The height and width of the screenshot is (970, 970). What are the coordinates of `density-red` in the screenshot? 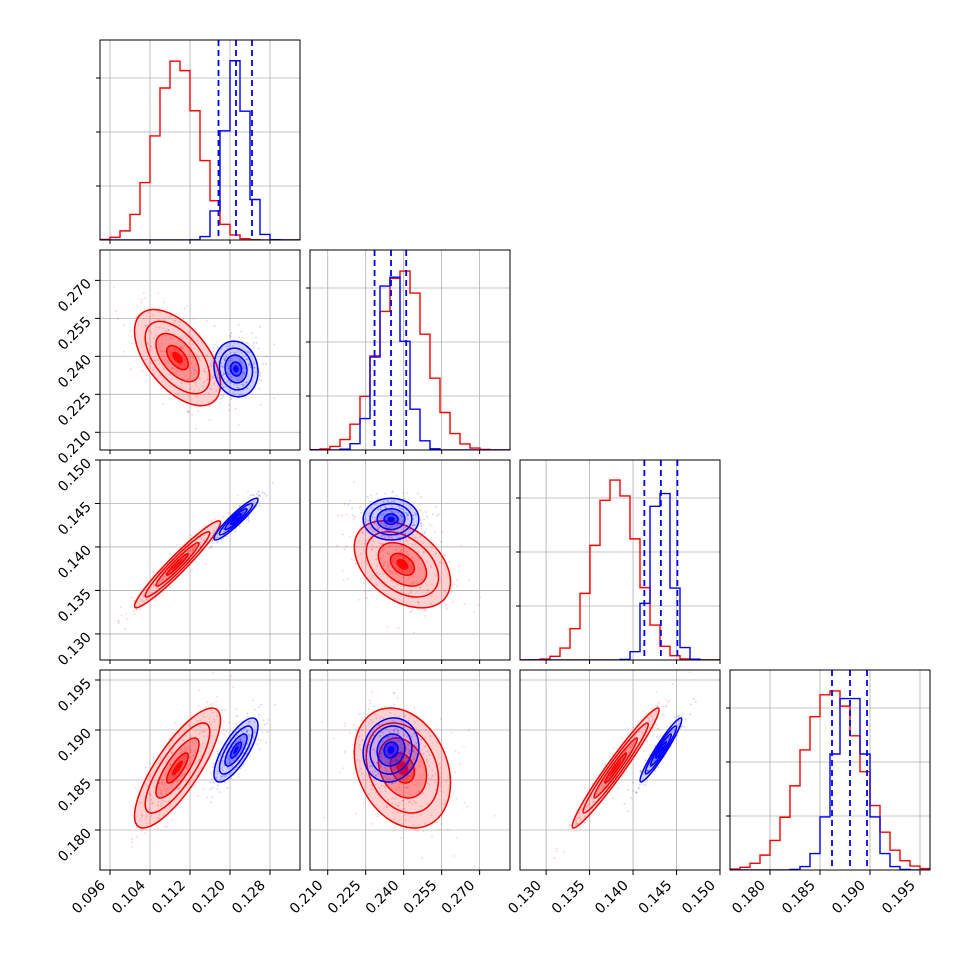 It's located at (615, 768).